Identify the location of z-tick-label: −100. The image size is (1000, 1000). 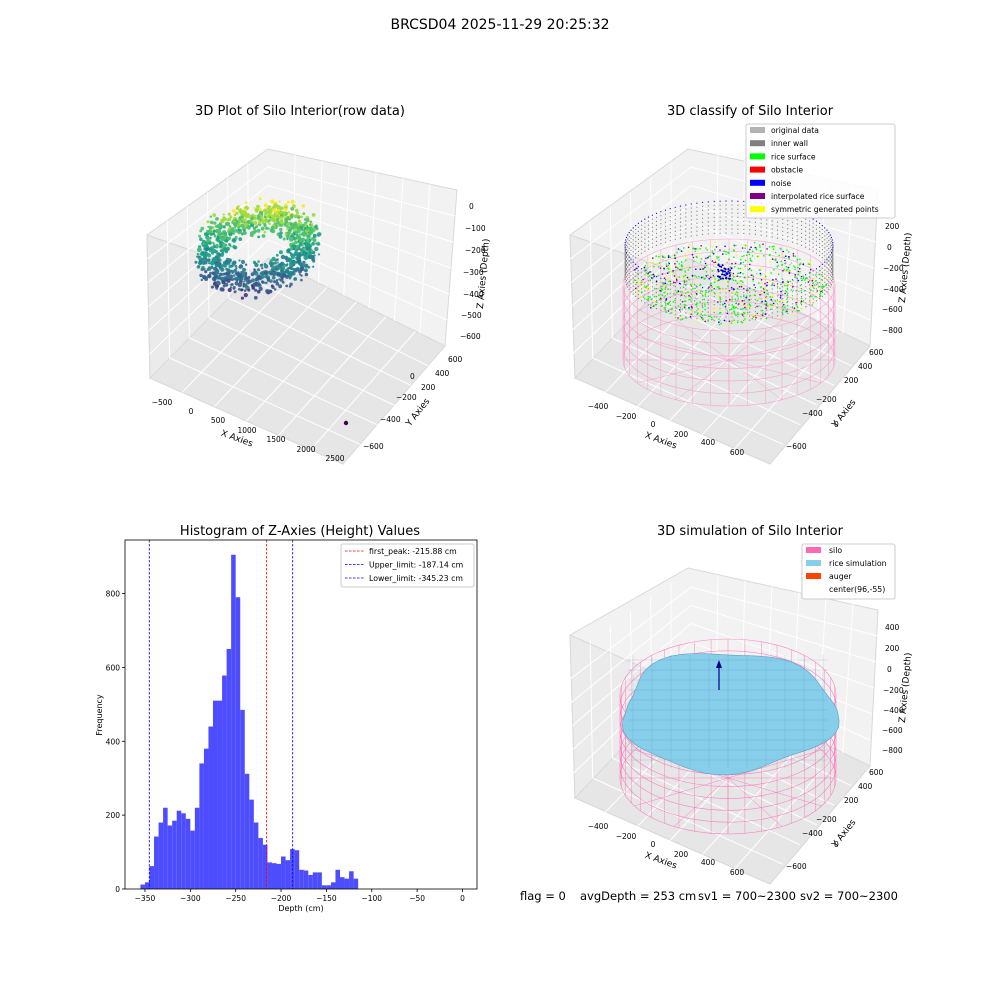
(475, 228).